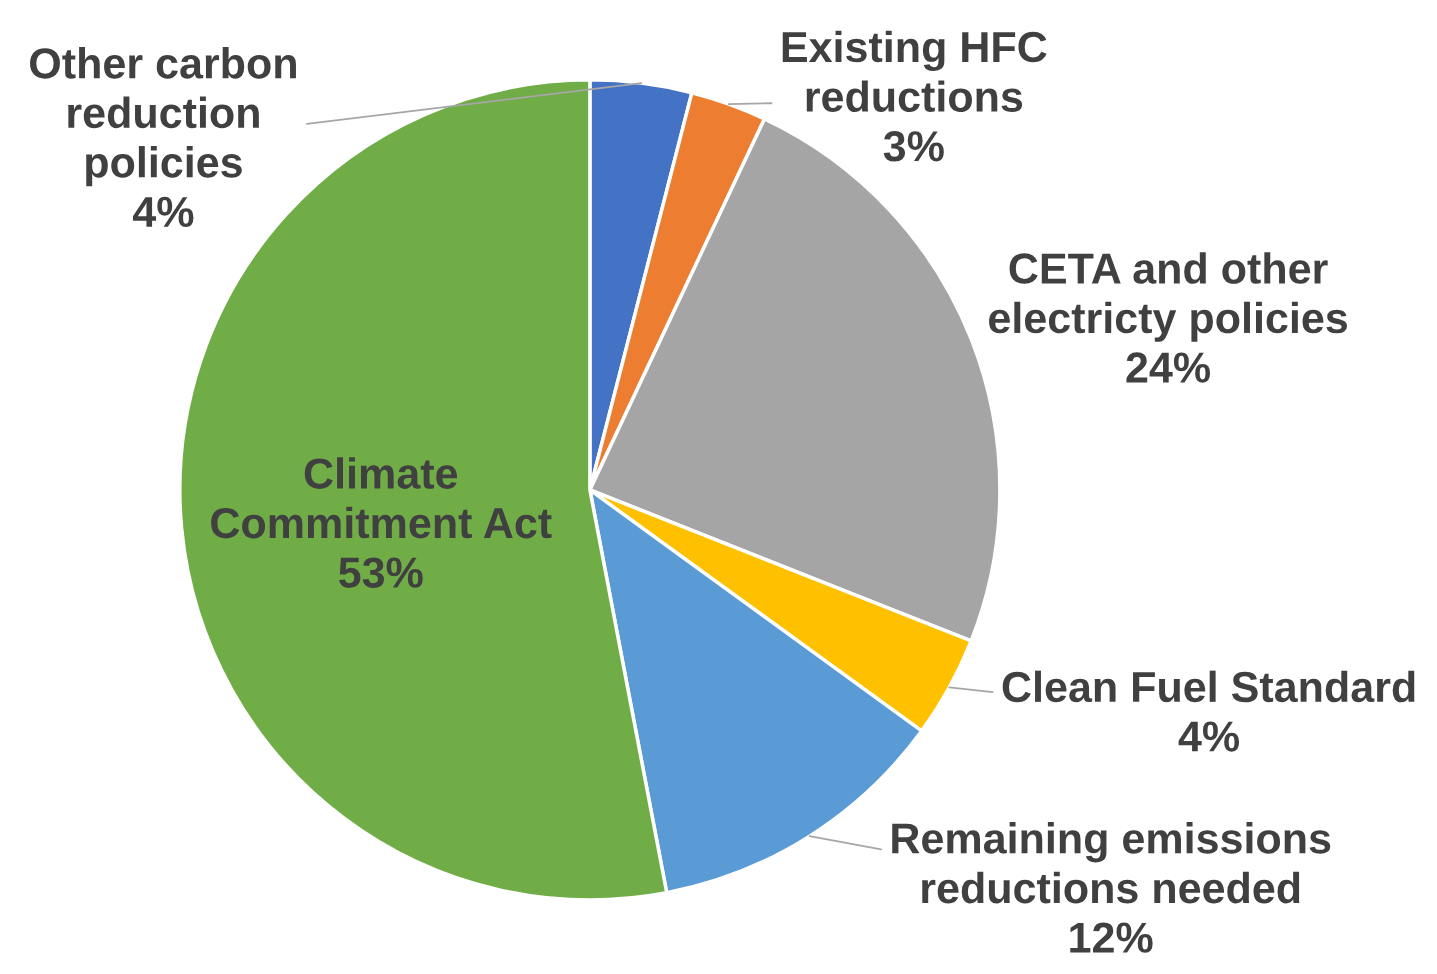 This screenshot has width=1437, height=974. What do you see at coordinates (1208, 686) in the screenshot?
I see `slice-label: Clean Fuel Standard` at bounding box center [1208, 686].